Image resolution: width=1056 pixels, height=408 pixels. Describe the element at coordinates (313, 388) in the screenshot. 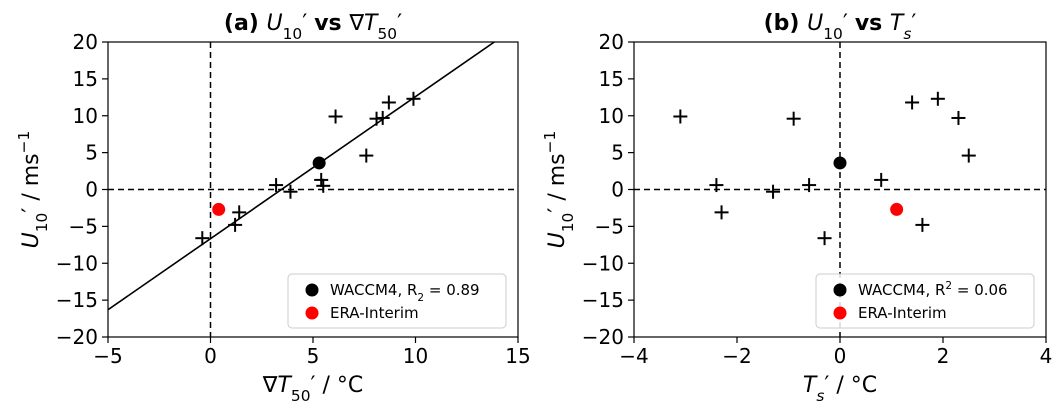

I see `x-axis-label: ∇T50′ / °C` at that location.